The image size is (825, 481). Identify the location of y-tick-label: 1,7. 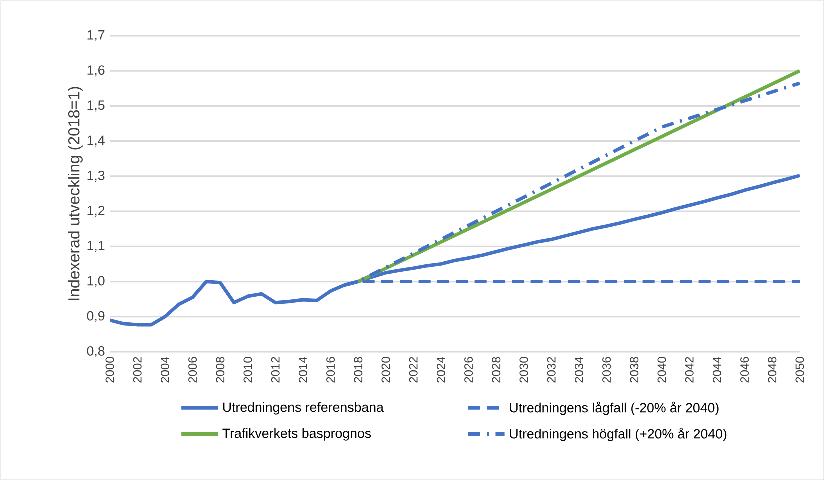
(96, 36).